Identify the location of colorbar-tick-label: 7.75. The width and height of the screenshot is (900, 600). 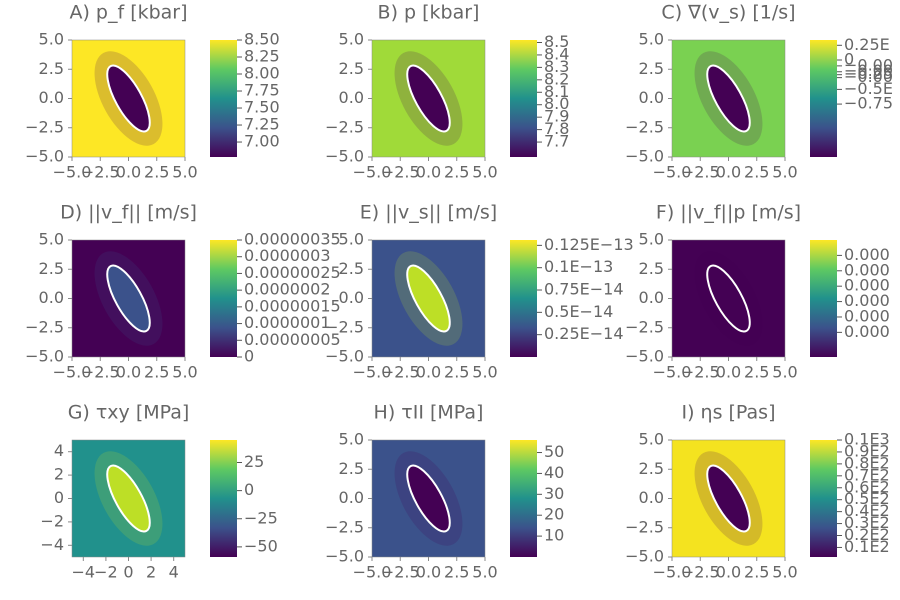
(262, 90).